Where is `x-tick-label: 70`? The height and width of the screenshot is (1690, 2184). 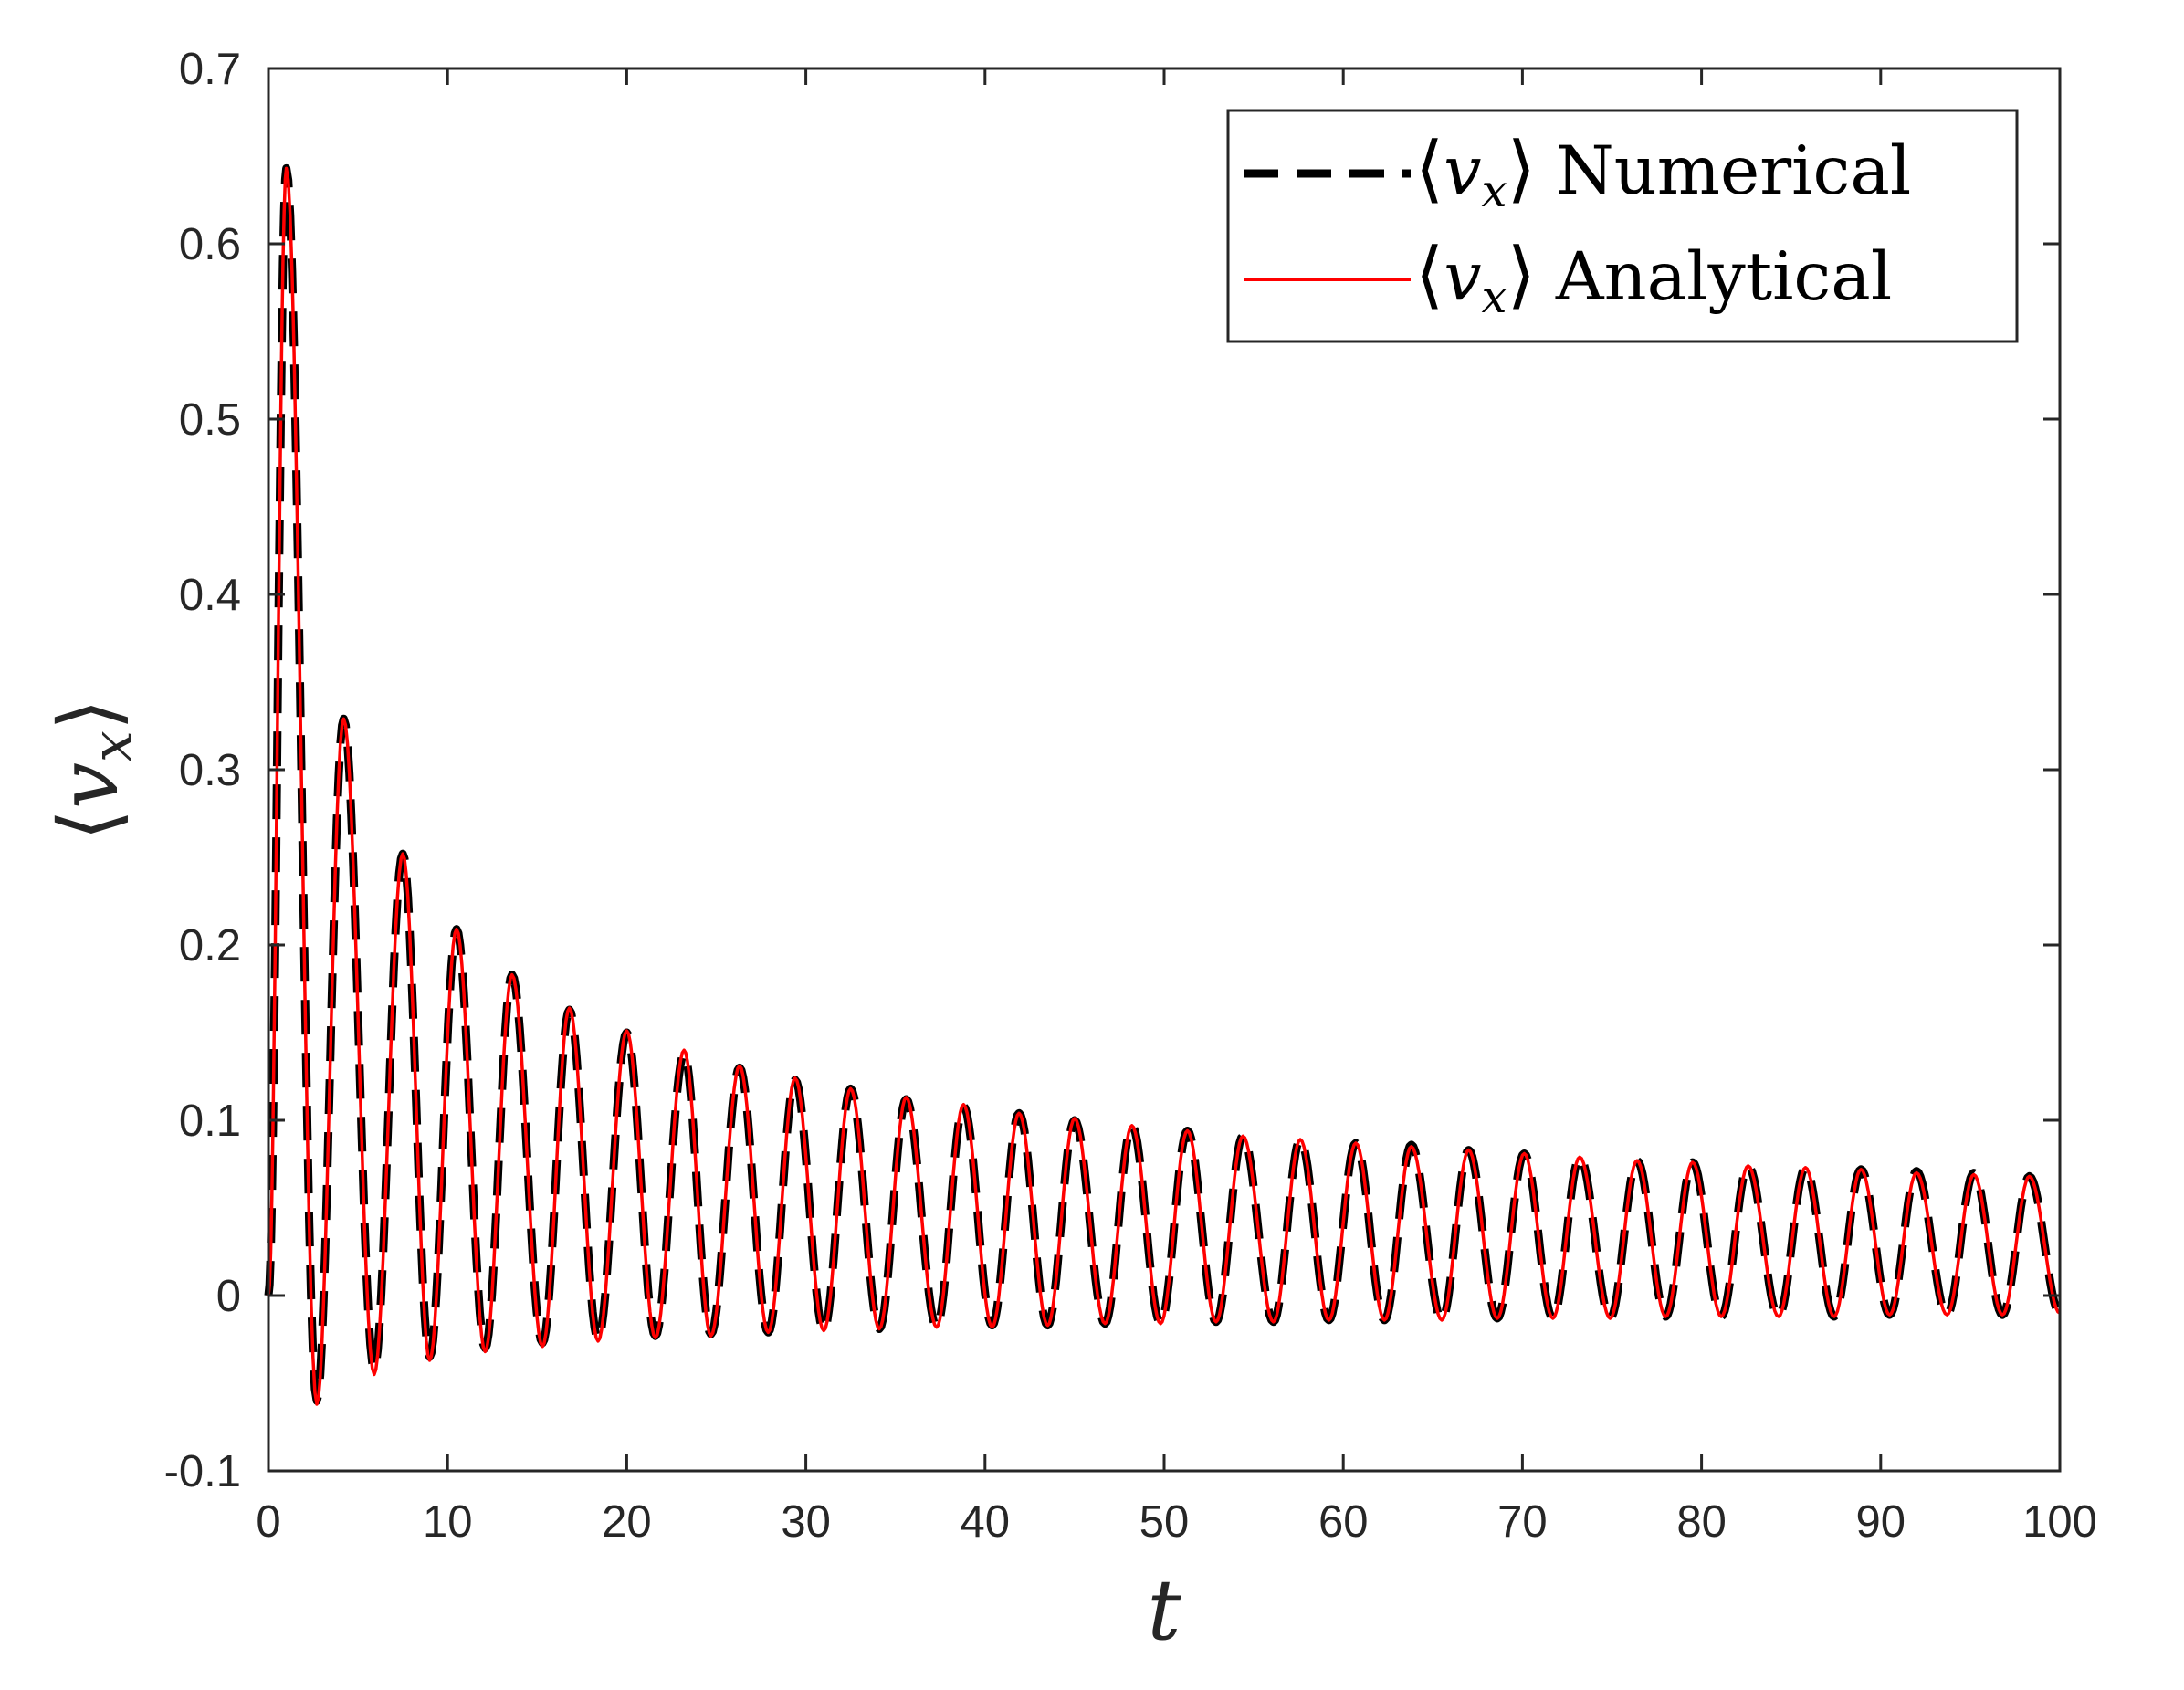 x-tick-label: 70 is located at coordinates (1523, 1522).